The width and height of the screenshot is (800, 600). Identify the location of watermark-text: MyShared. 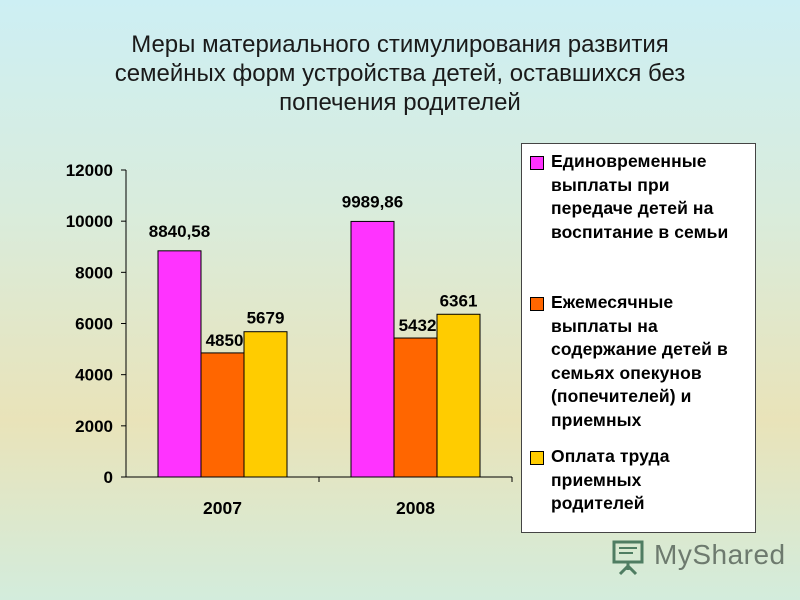
(720, 554).